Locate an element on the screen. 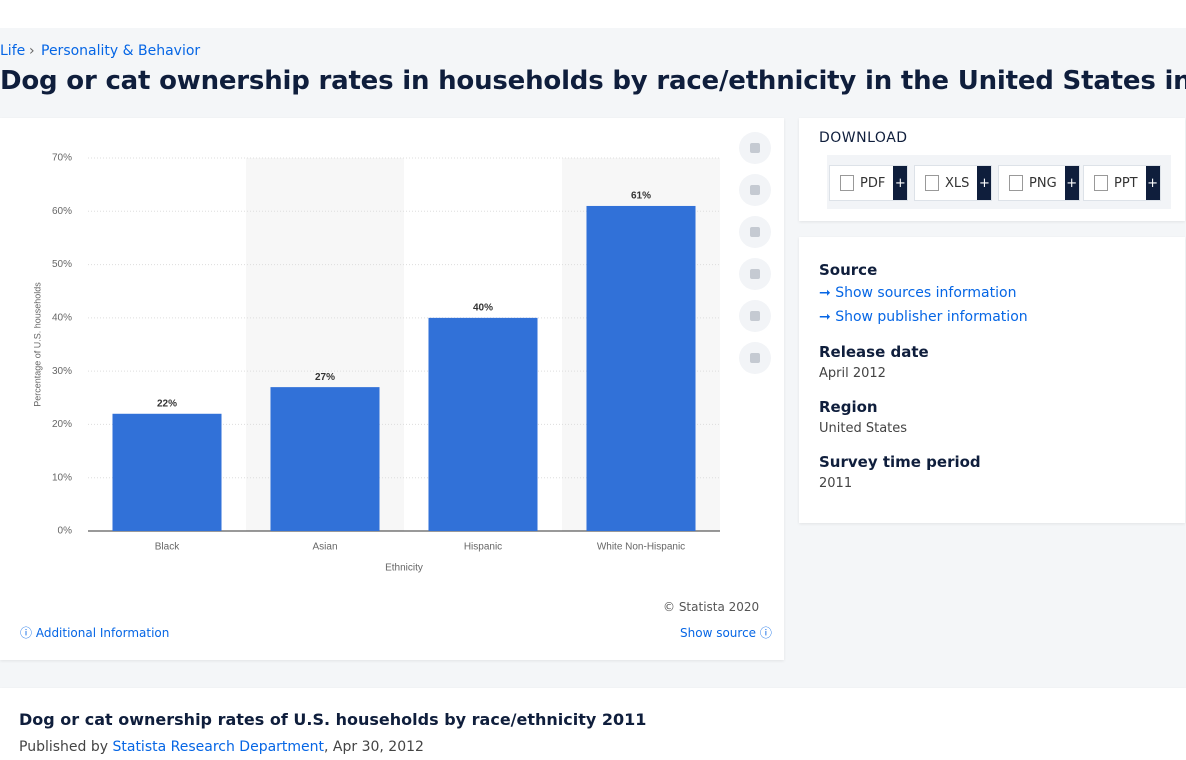 This screenshot has width=1186, height=760. format-label: PDF is located at coordinates (873, 183).